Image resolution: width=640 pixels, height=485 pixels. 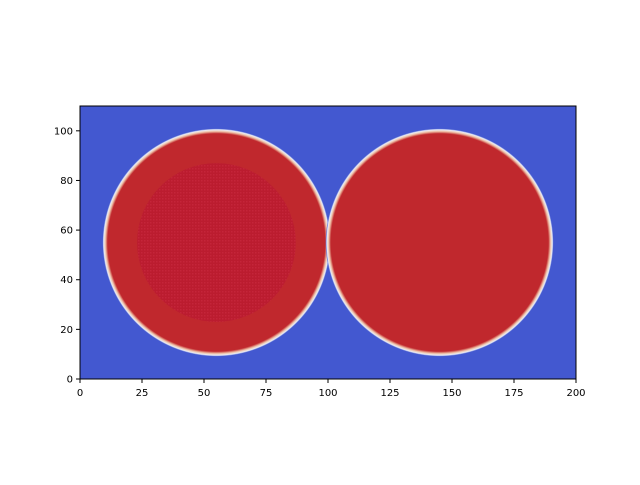 What do you see at coordinates (575, 393) in the screenshot?
I see `x-tick-label: 200` at bounding box center [575, 393].